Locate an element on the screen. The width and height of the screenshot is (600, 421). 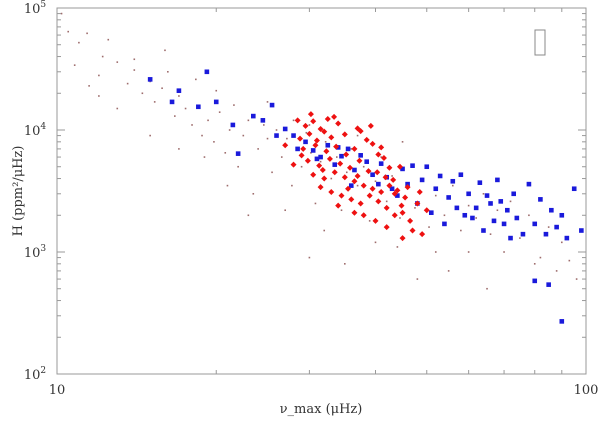
legend-box is located at coordinates (540, 42).